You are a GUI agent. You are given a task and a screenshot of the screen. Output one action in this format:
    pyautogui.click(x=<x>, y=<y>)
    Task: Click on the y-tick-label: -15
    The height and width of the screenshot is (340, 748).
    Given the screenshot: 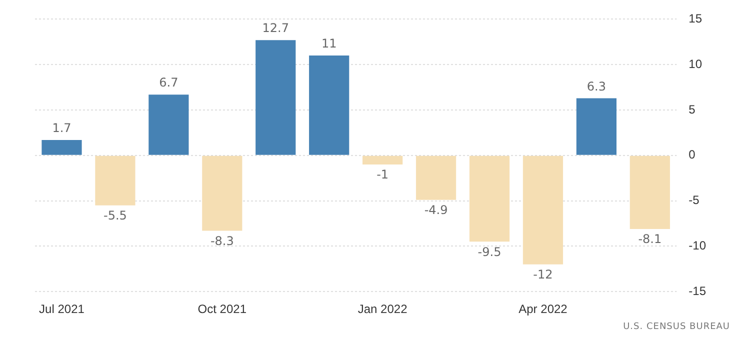 What is the action you would take?
    pyautogui.click(x=697, y=291)
    